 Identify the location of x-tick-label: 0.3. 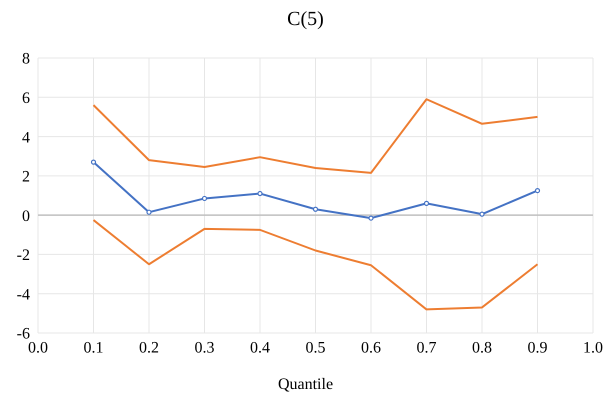
(204, 347).